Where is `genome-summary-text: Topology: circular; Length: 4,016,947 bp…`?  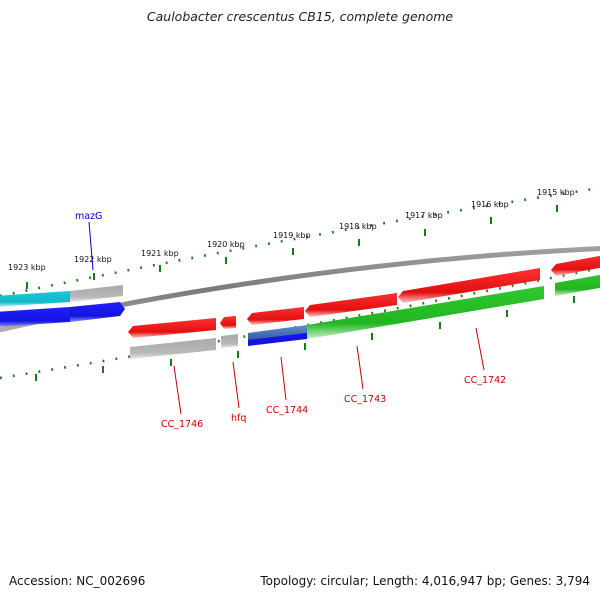 genome-summary-text: Topology: circular; Length: 4,016,947 bp… is located at coordinates (425, 581).